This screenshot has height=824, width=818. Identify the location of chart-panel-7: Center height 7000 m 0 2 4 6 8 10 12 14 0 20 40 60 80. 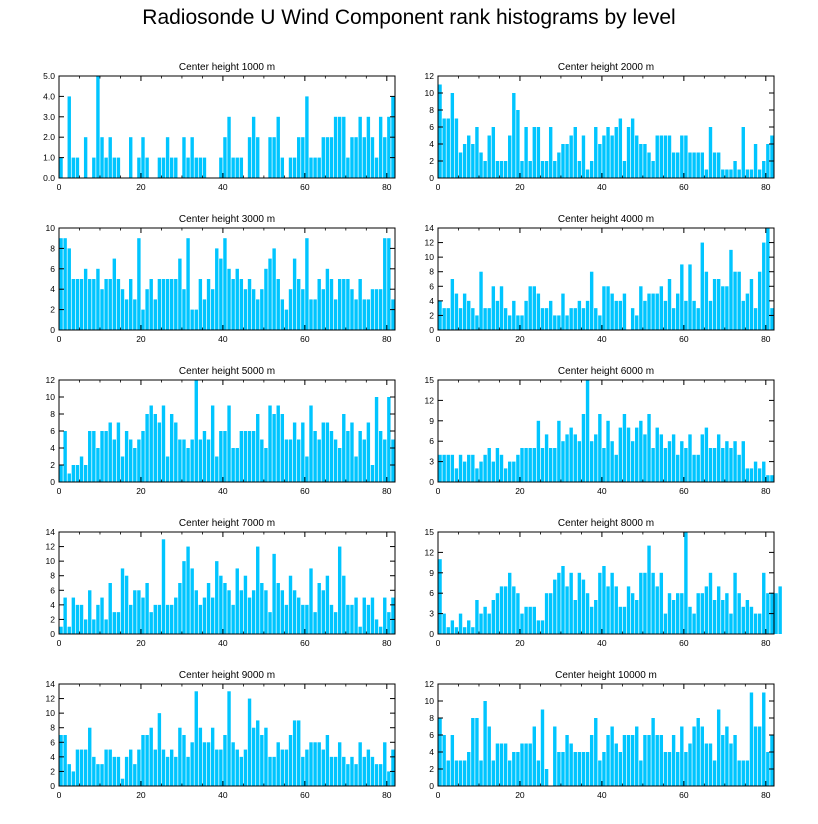
(221, 583).